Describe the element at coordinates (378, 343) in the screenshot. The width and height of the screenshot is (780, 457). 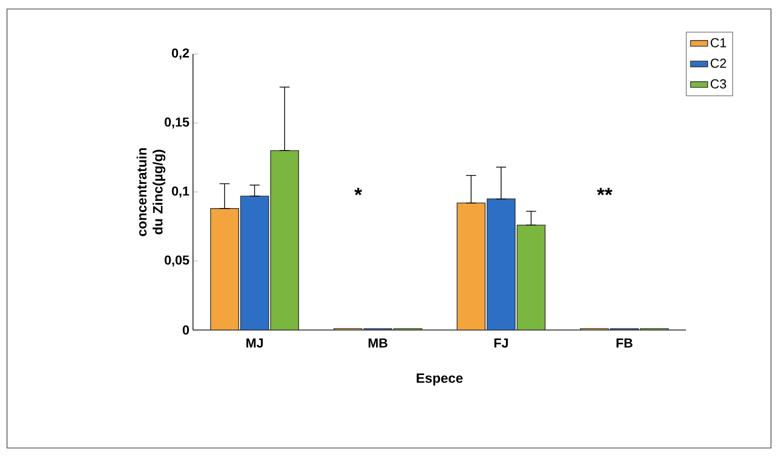
I see `x-tick-label: MB` at that location.